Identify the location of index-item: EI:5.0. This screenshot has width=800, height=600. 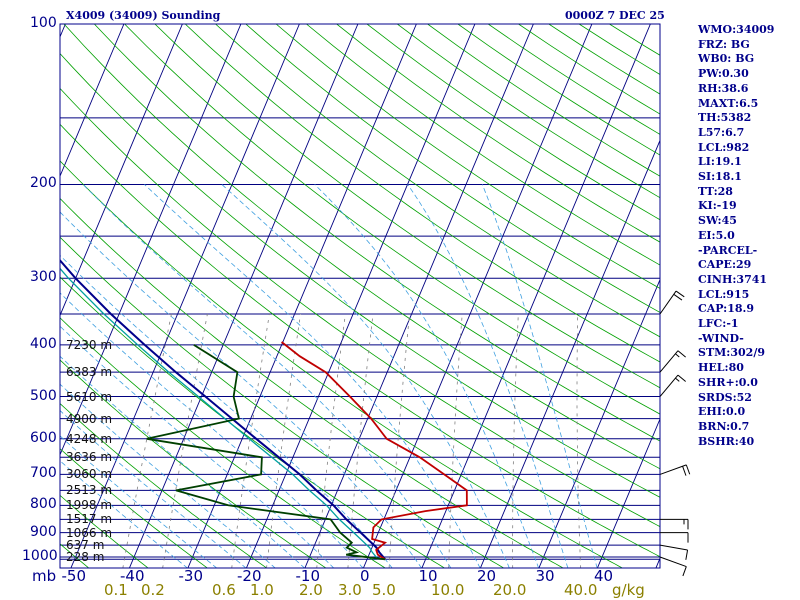
(716, 235).